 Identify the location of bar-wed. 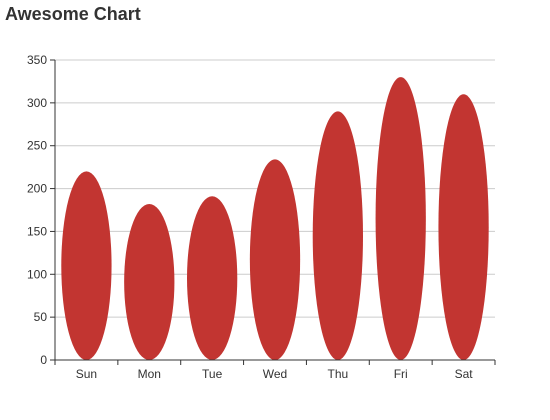
(275, 259).